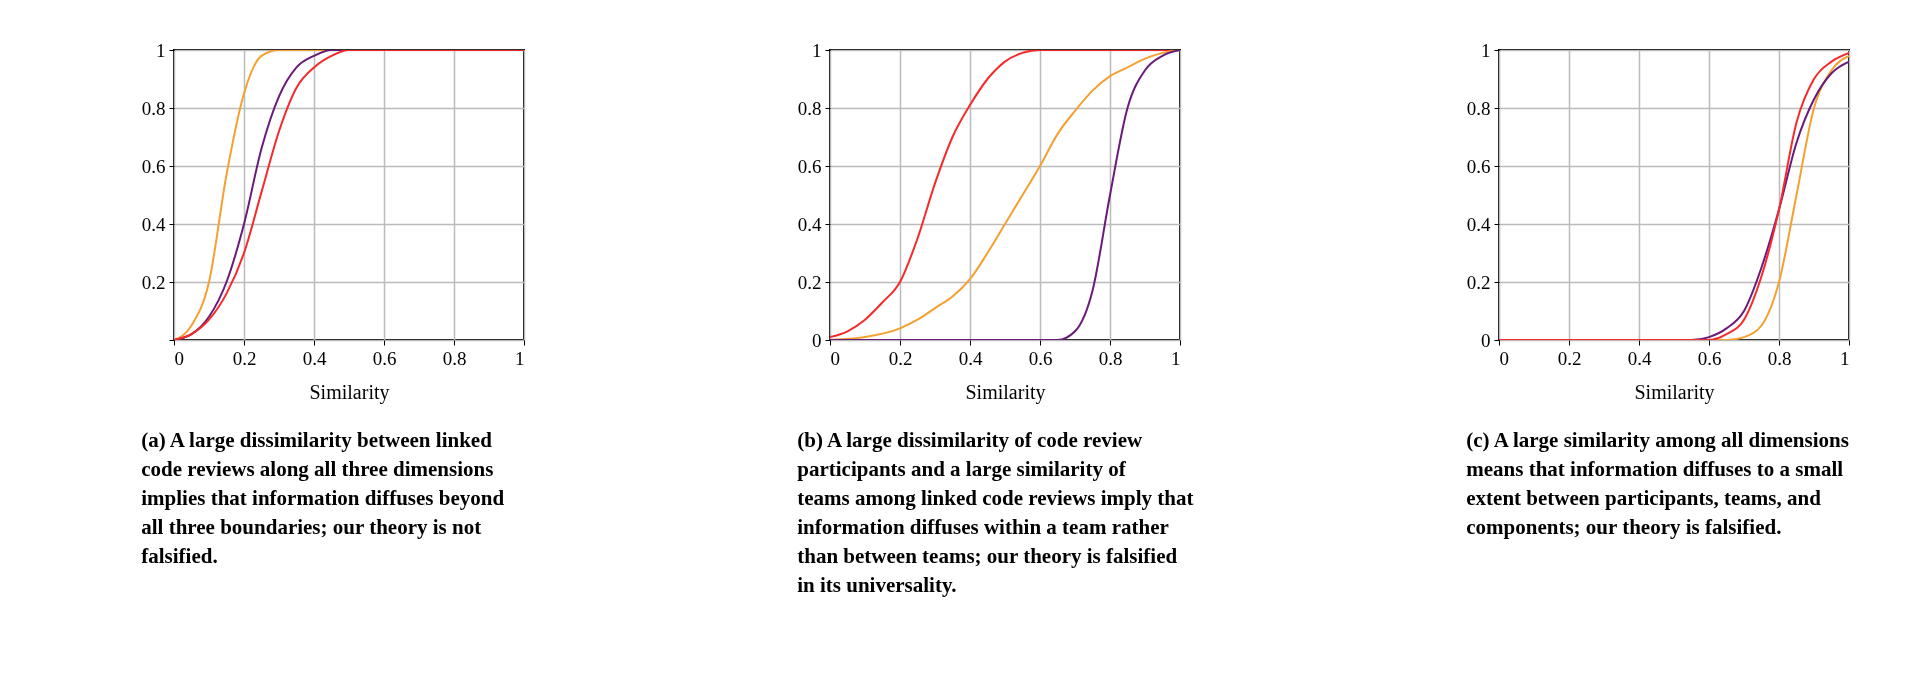 The width and height of the screenshot is (1920, 684). Describe the element at coordinates (1657, 483) in the screenshot. I see `text: (c) A large similarity among all dimensions means that information diffuses to a small extent between participants, teams, and components; our theory is falsified.` at that location.